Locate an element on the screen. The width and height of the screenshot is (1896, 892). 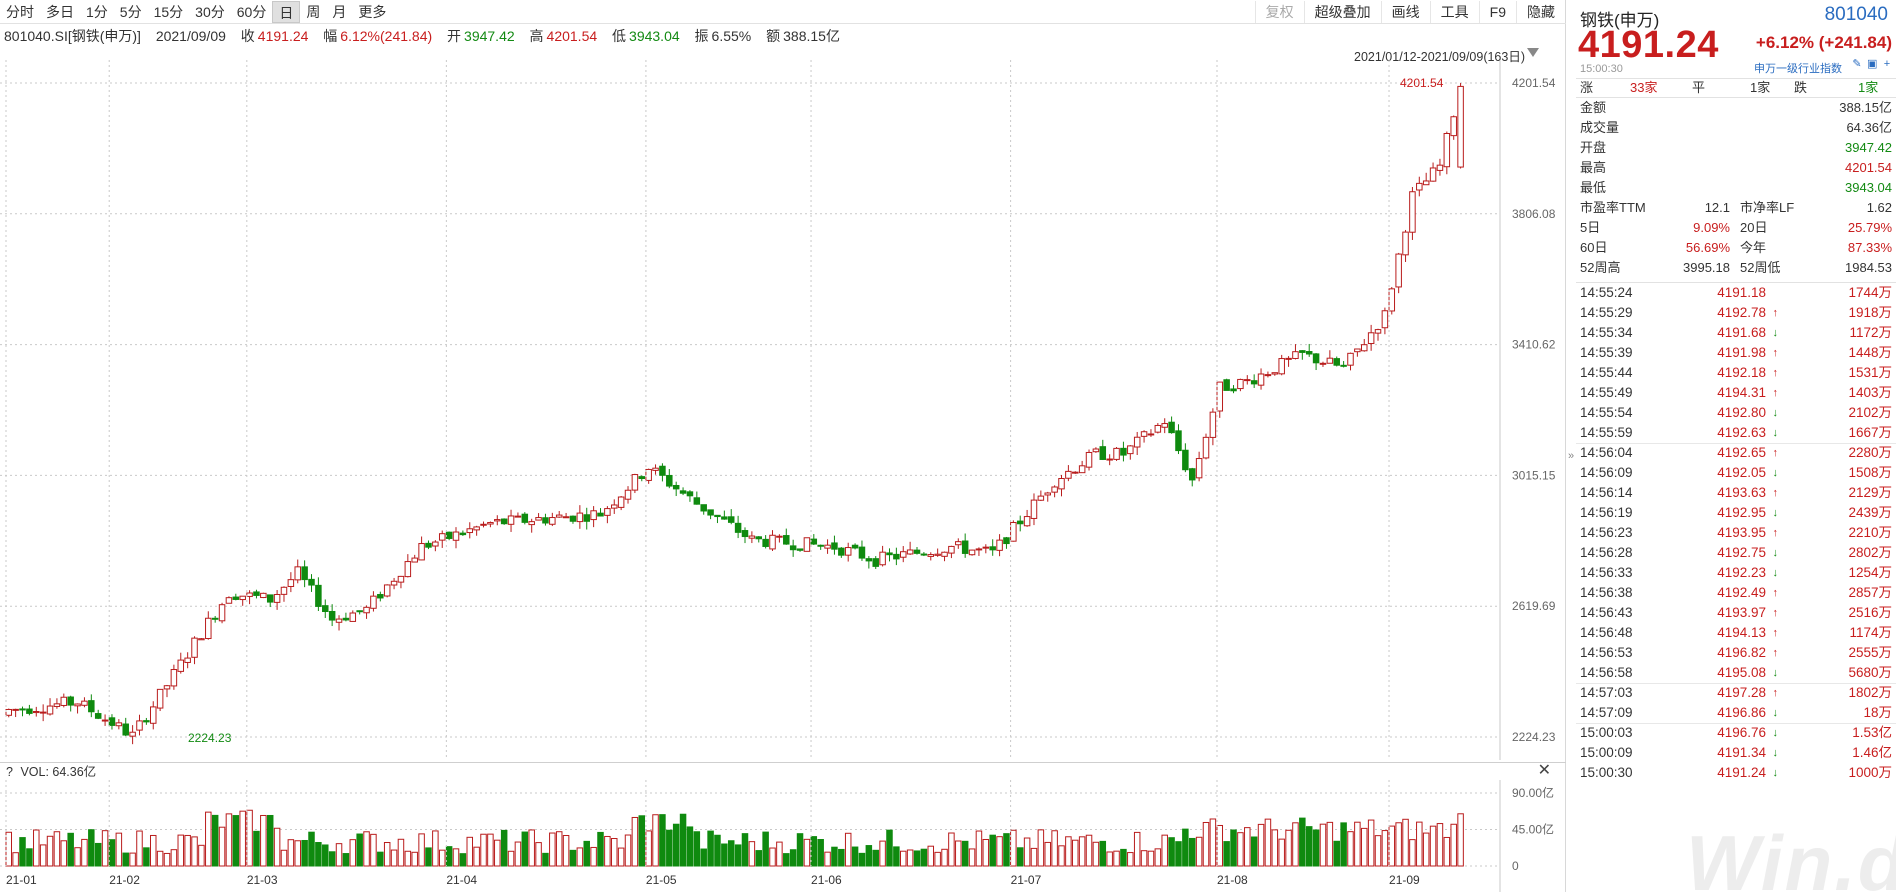
period-tab-3: 5分 is located at coordinates (130, 11).